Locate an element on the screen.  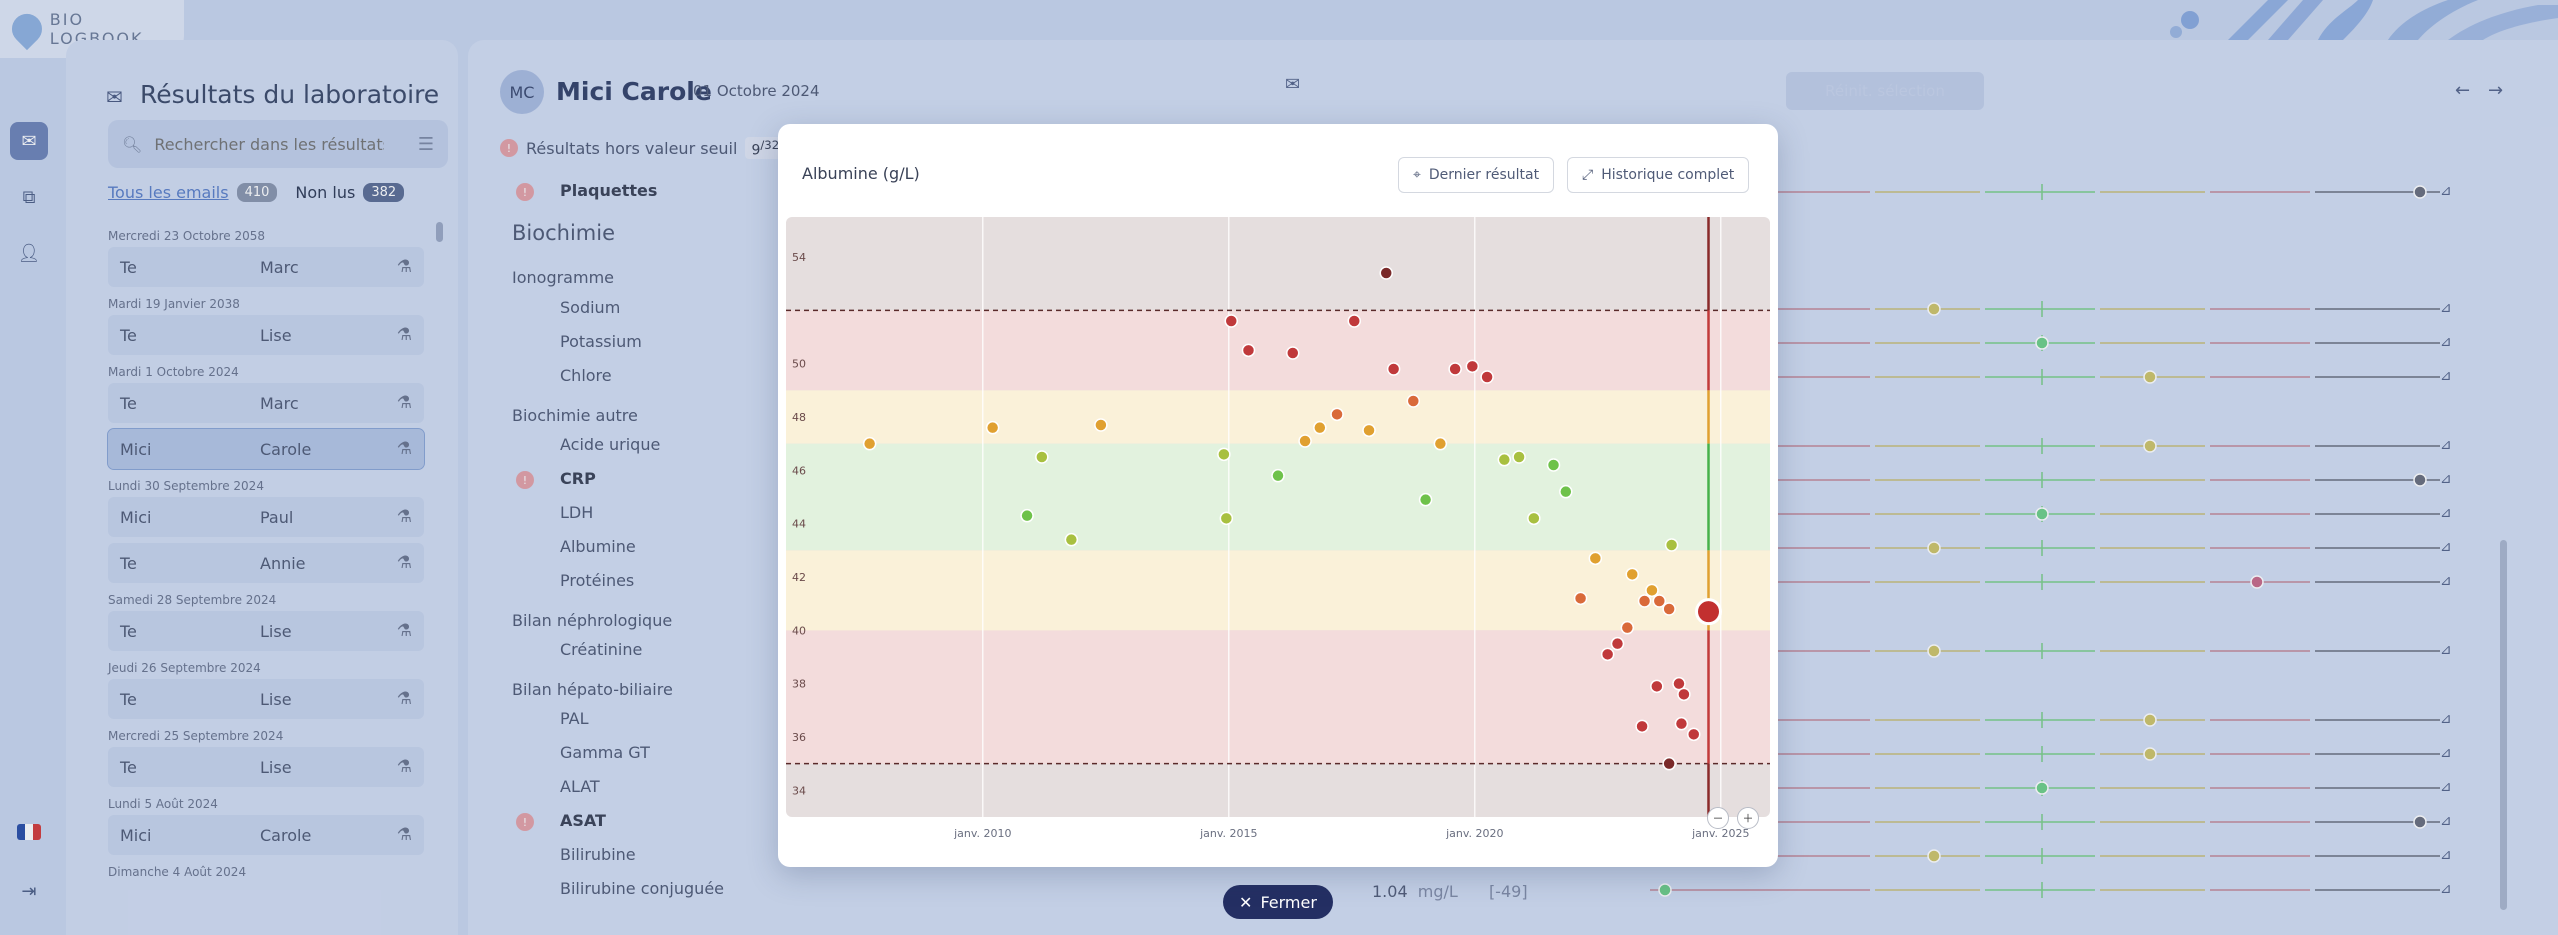
full-history-button: ⤢ Historique complet is located at coordinates (1658, 175).